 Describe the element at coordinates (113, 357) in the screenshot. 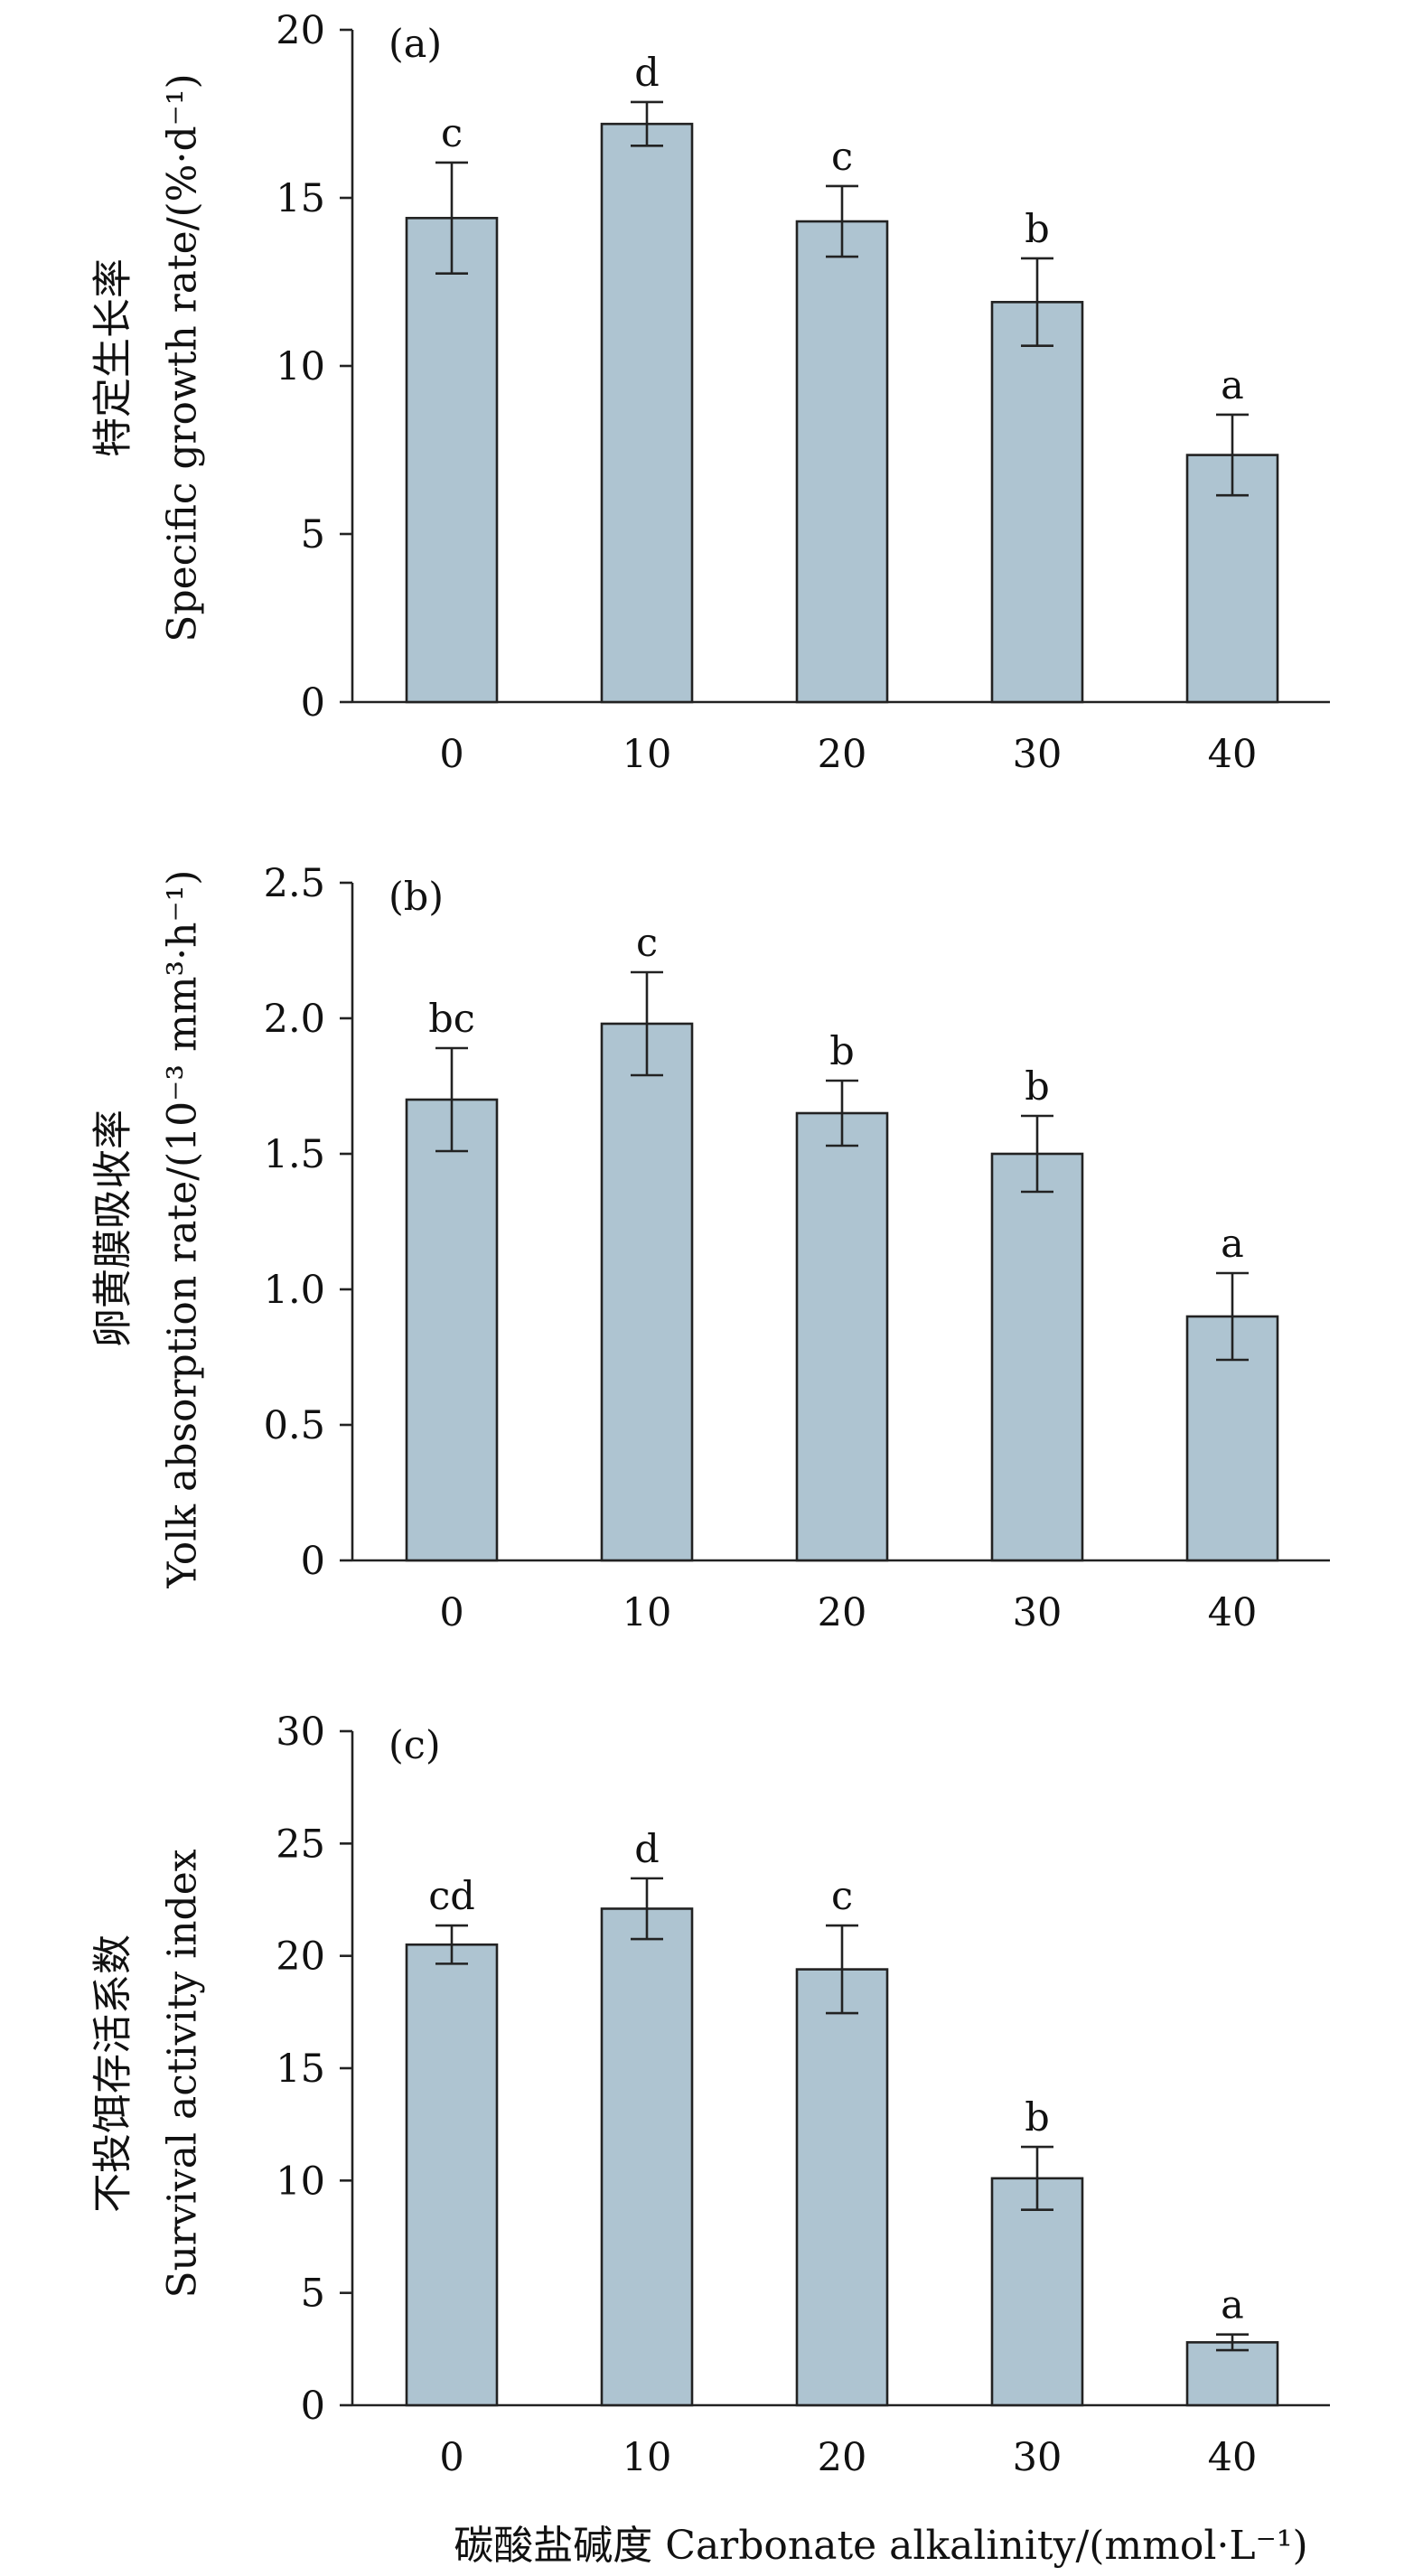

I see `y-axis-label-chinese: 特定生长率` at that location.